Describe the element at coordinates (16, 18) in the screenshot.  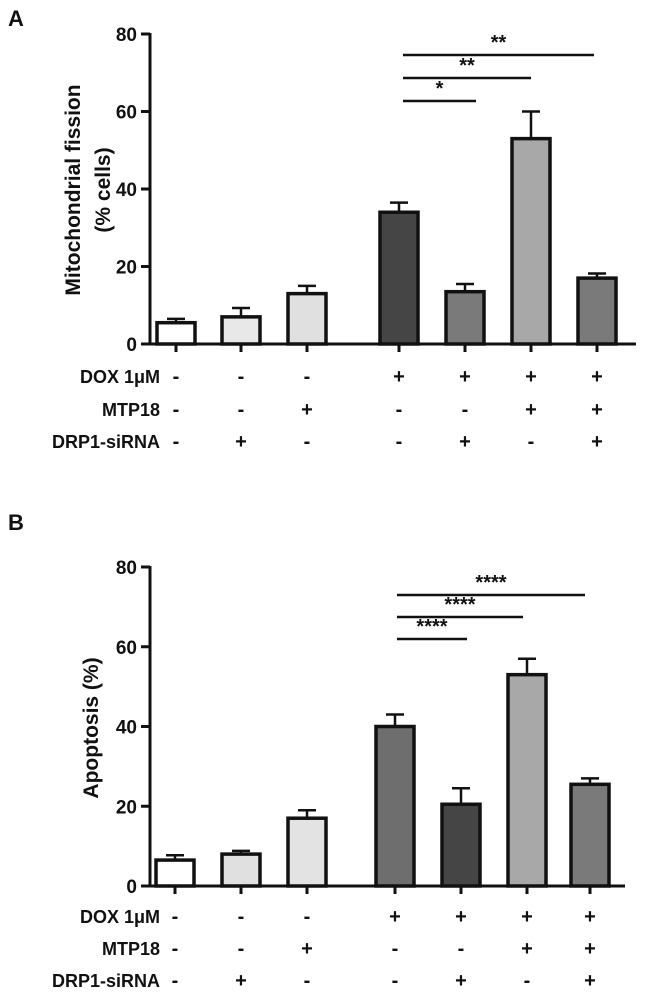
I see `panel-letter: A` at that location.